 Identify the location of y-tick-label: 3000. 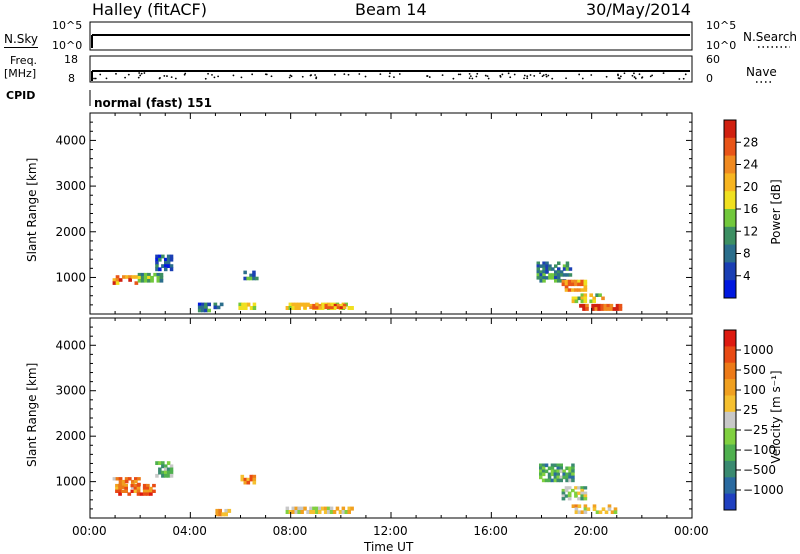
(70, 186).